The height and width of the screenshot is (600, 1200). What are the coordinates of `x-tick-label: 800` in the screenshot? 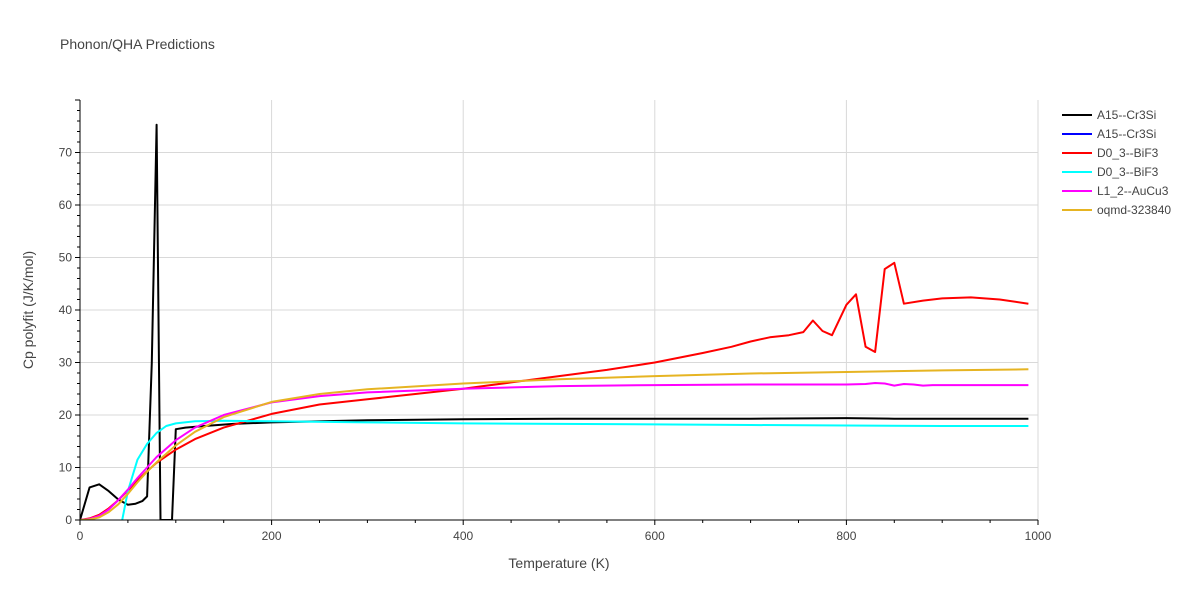 It's located at (846, 536).